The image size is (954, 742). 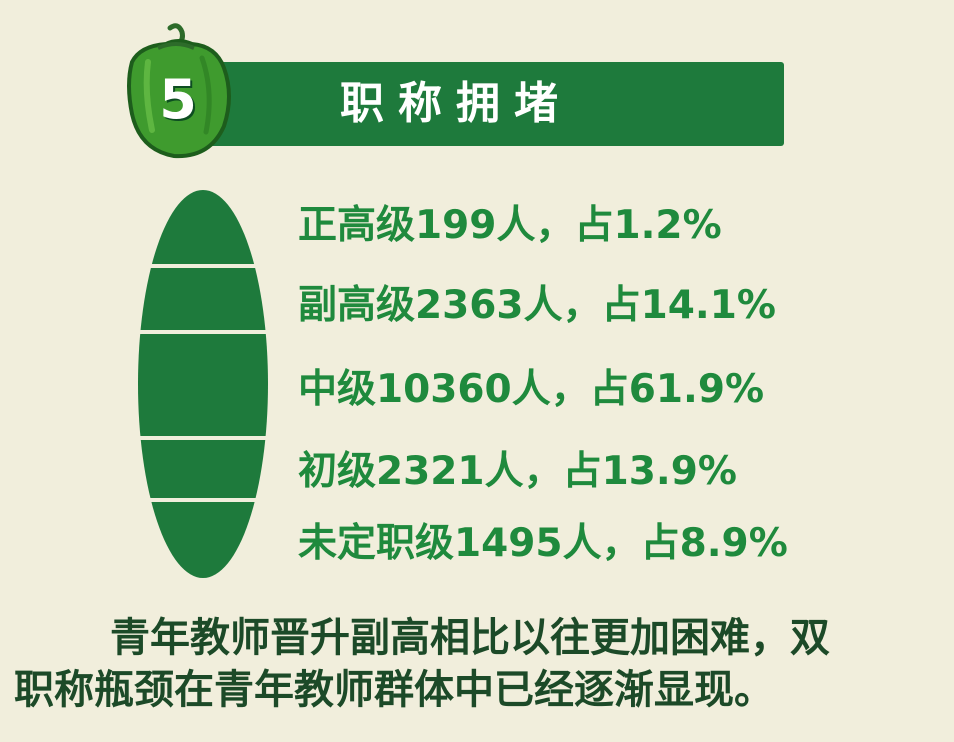 I want to click on stacked-ellipse, so click(x=203, y=384).